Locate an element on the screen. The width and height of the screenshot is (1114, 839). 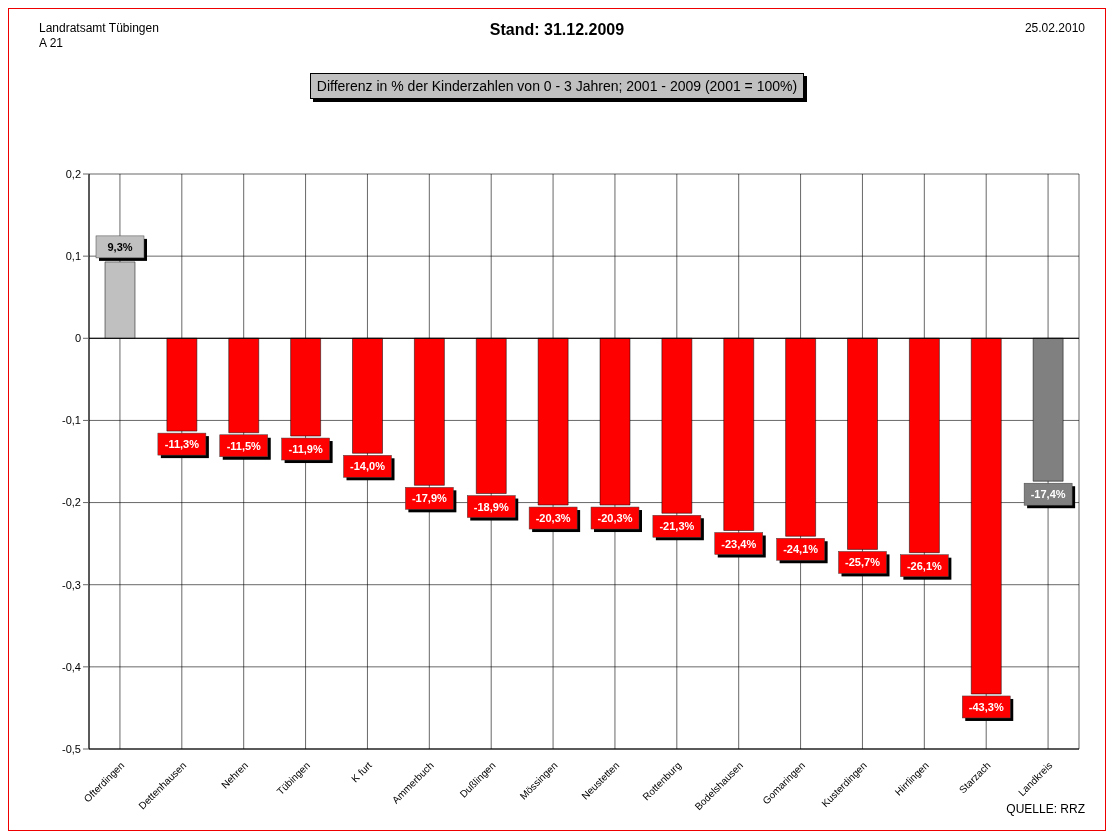
data-label: -17,4% is located at coordinates (1048, 494).